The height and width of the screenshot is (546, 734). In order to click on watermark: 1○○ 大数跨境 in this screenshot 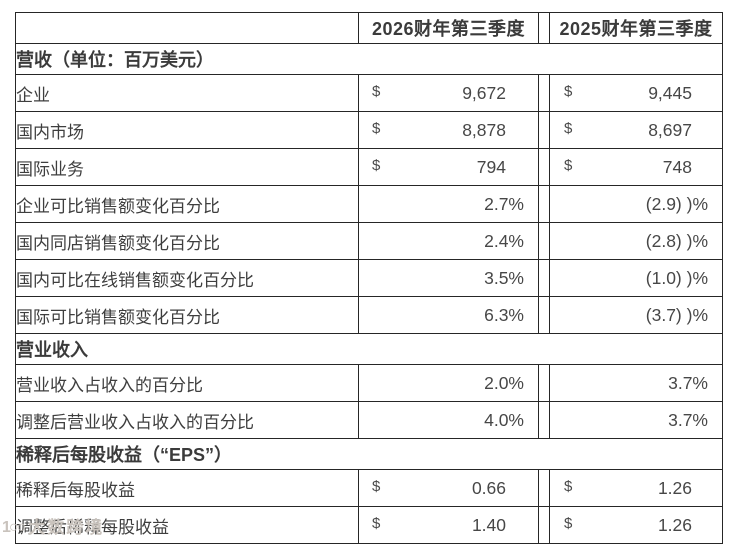, I will do `click(53, 525)`.